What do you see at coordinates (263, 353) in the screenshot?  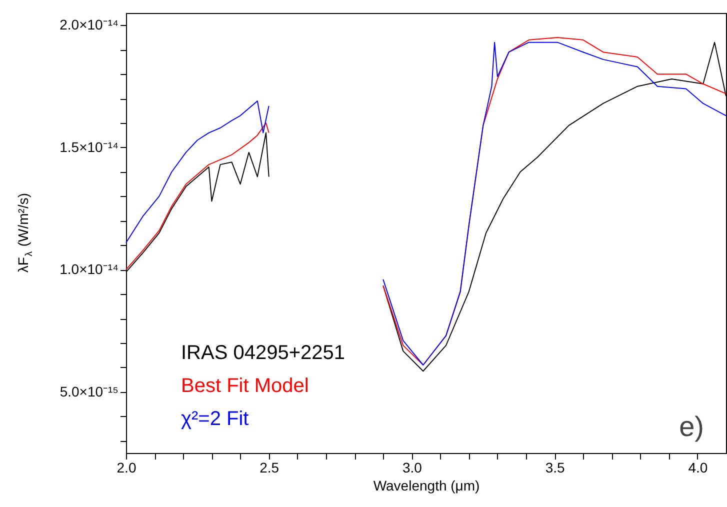 I see `text: IRAS 04295+2251` at bounding box center [263, 353].